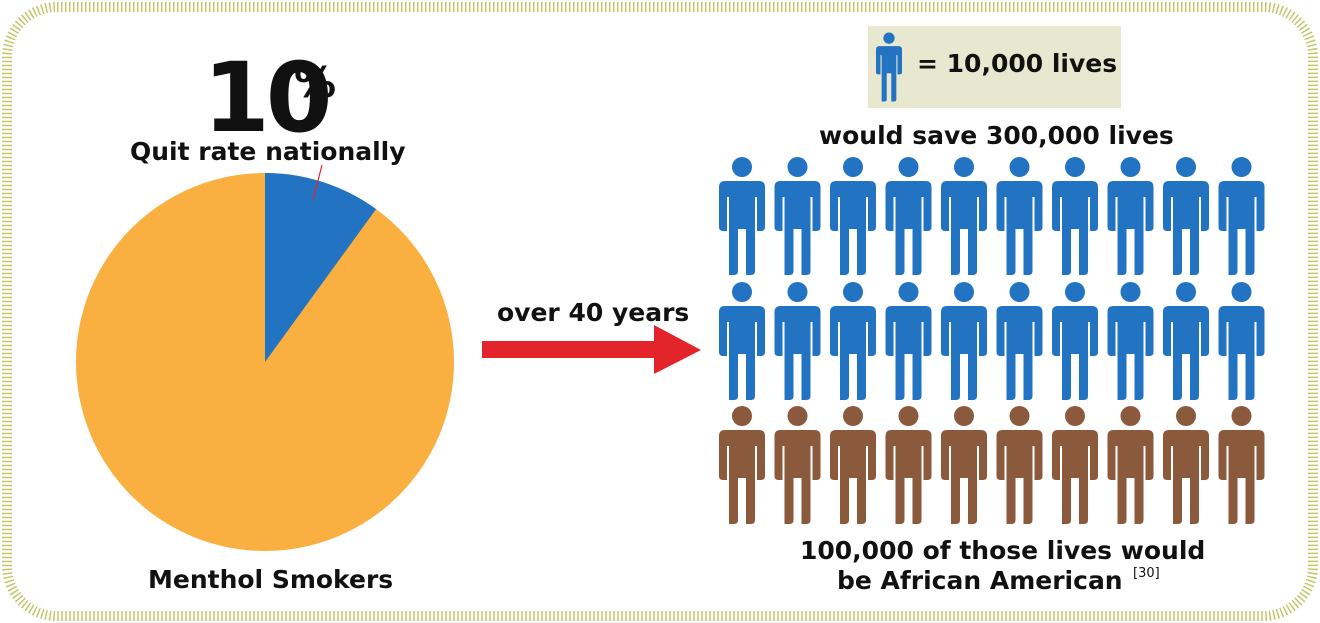 The image size is (1320, 623). I want to click on menthol-smokers-label: Menthol Smokers, so click(271, 579).